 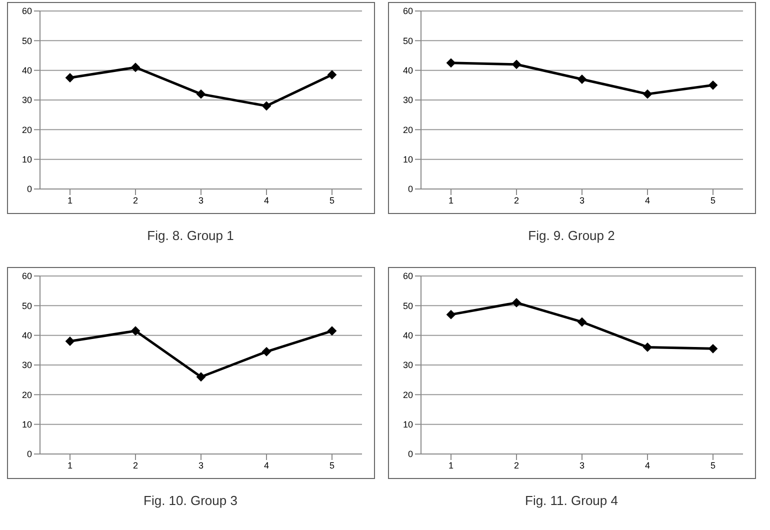 I want to click on text: Fig. 11. Group 4, so click(x=571, y=500).